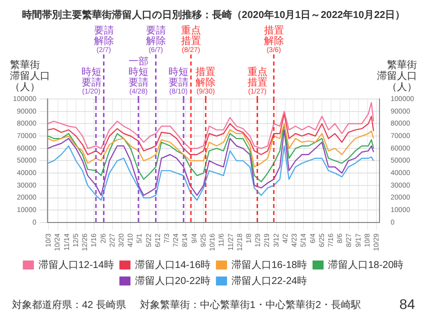  Describe the element at coordinates (69, 305) in the screenshot. I see `text: 対象都道府県：42 長崎県` at that location.